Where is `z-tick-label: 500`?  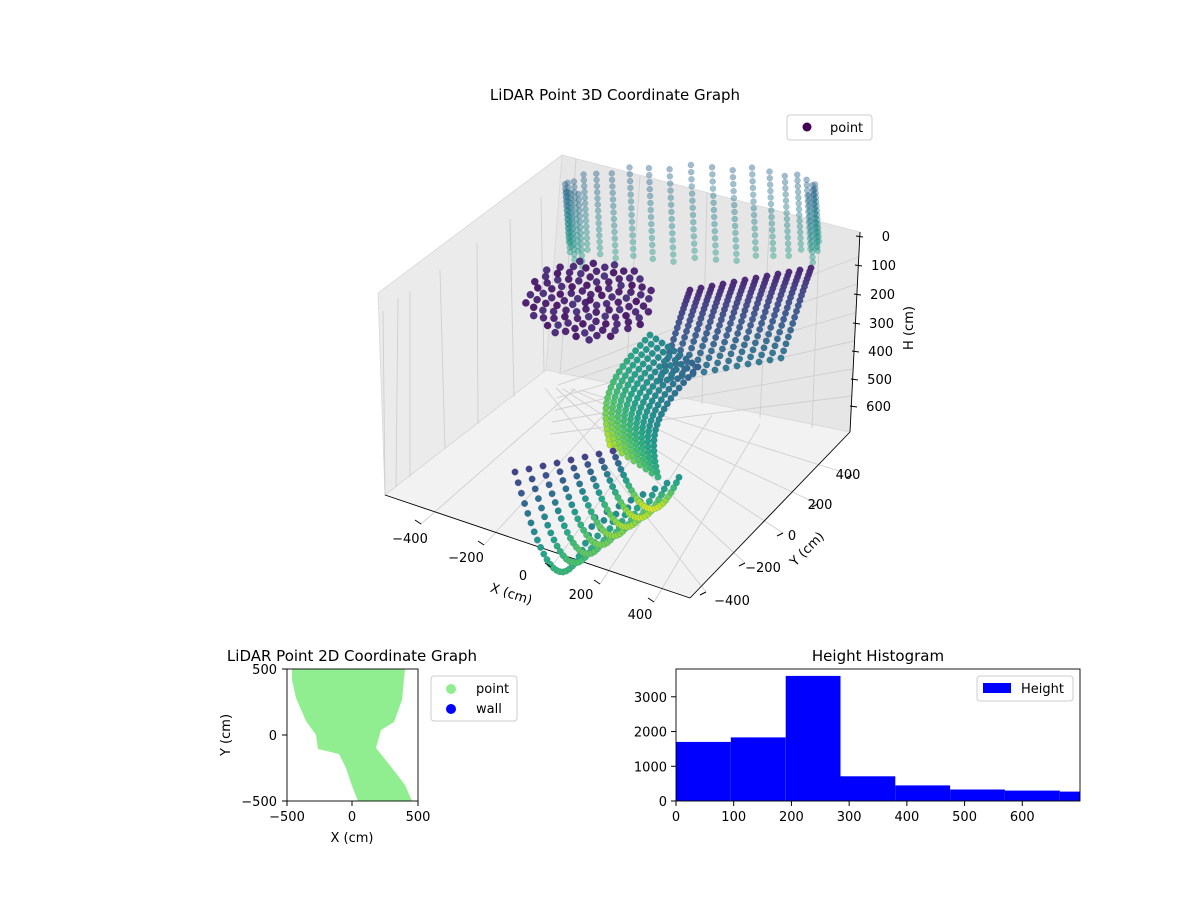 z-tick-label: 500 is located at coordinates (879, 380).